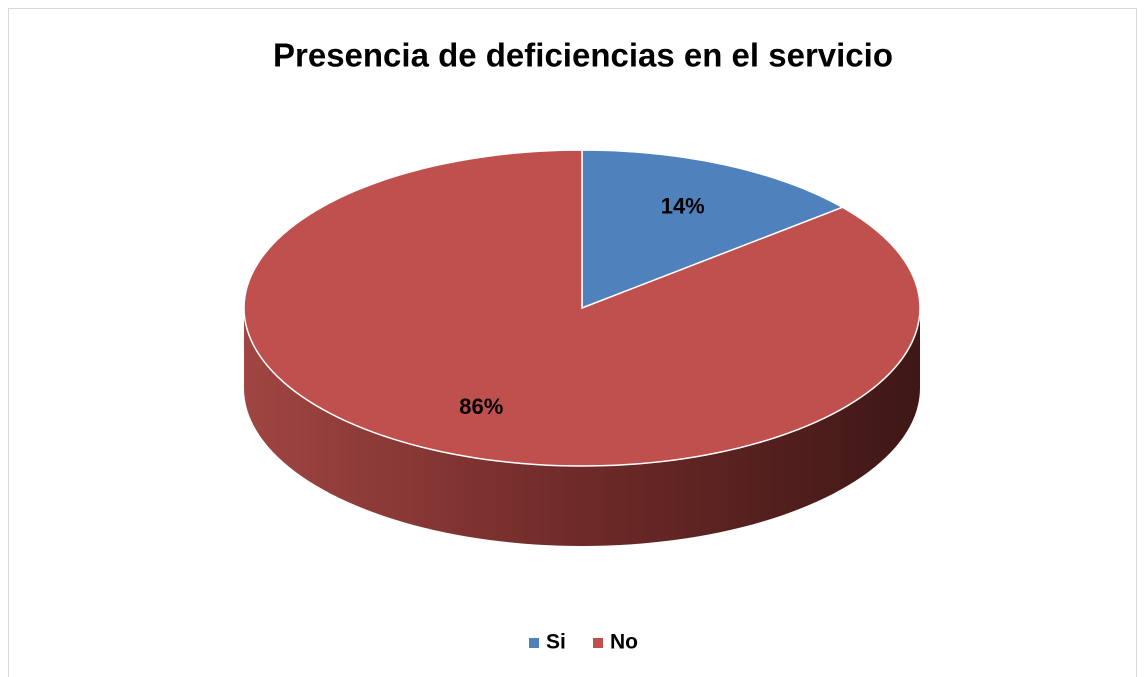 The width and height of the screenshot is (1146, 677). Describe the element at coordinates (683, 206) in the screenshot. I see `data-label: 14%` at that location.